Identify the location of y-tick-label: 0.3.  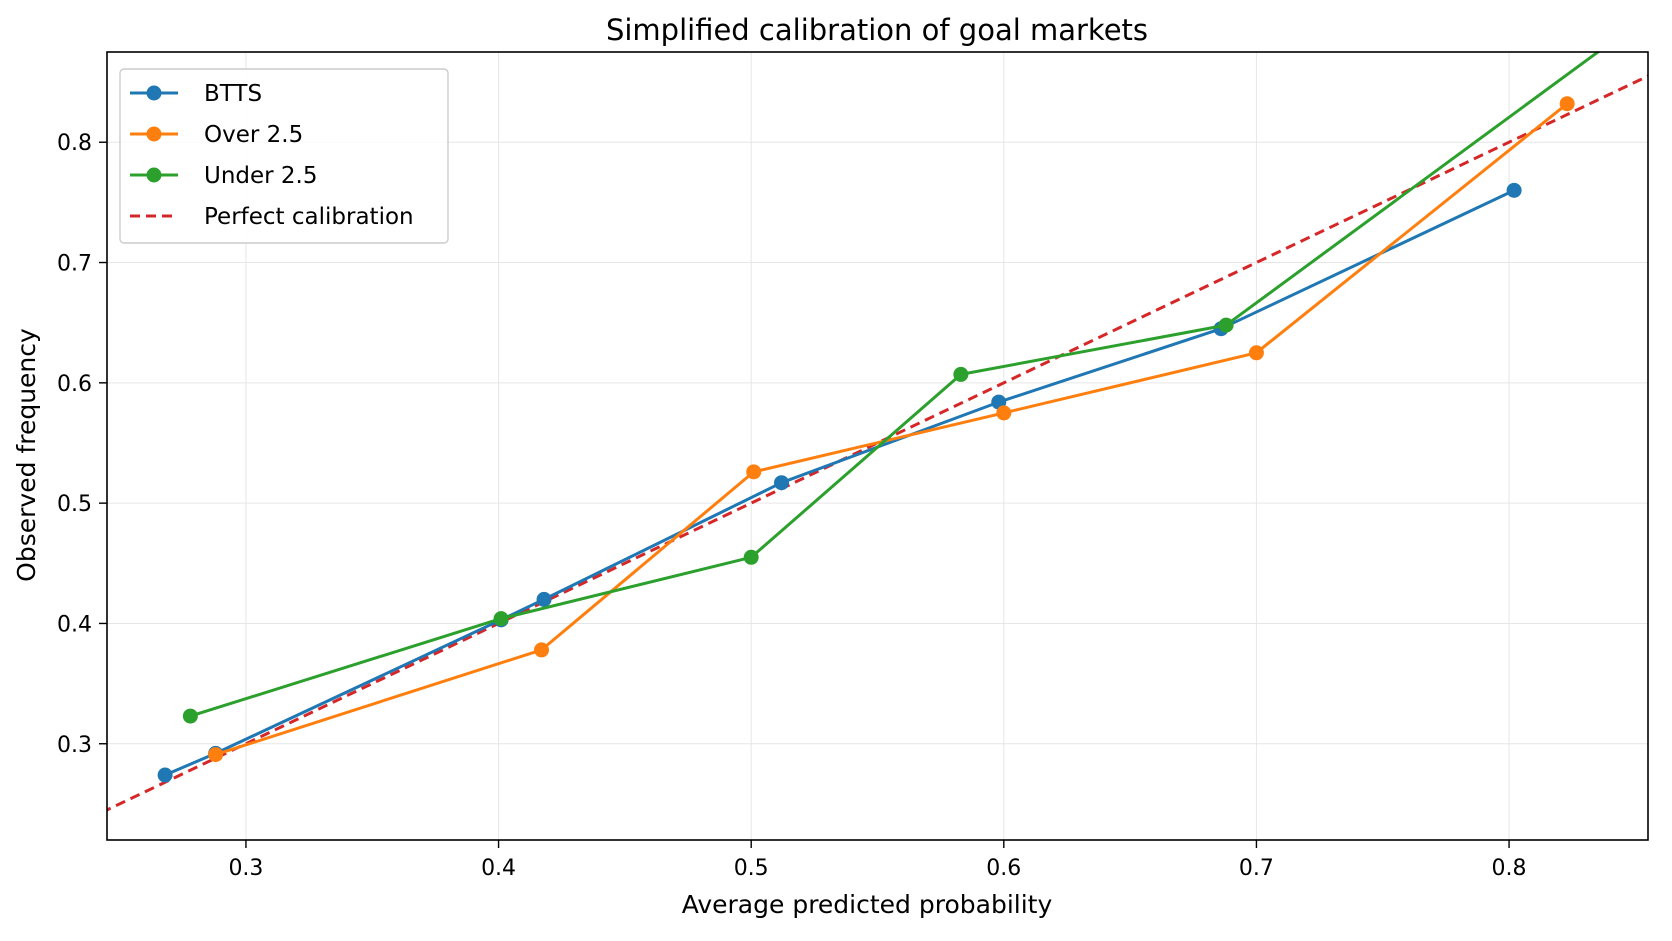
(74, 745).